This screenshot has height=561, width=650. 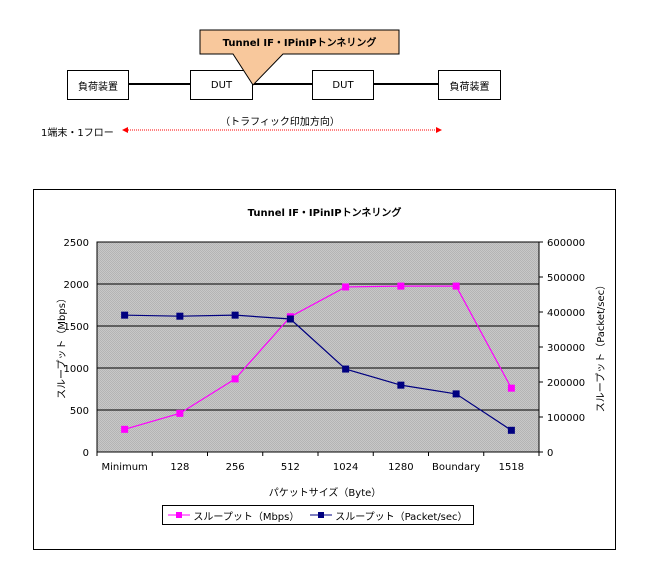 What do you see at coordinates (566, 313) in the screenshot?
I see `y2-tick-label: 400000` at bounding box center [566, 313].